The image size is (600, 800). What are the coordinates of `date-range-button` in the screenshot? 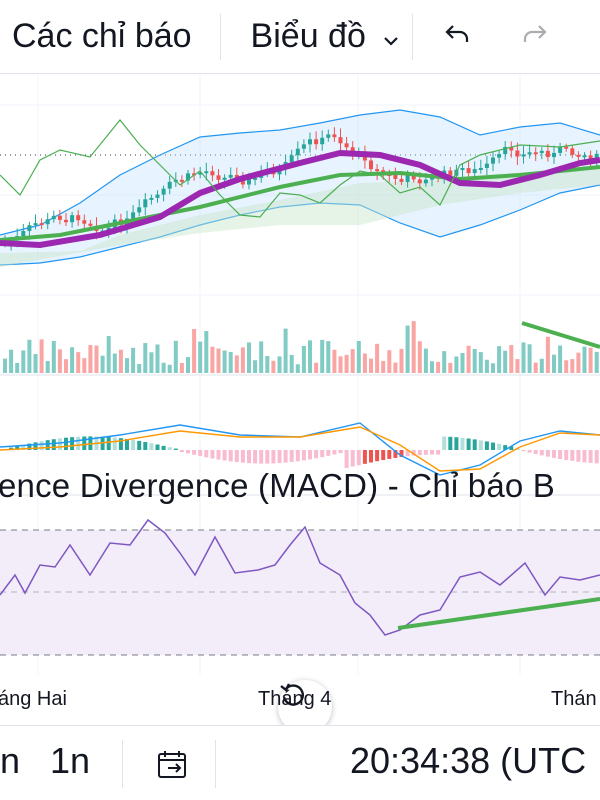 It's located at (173, 769).